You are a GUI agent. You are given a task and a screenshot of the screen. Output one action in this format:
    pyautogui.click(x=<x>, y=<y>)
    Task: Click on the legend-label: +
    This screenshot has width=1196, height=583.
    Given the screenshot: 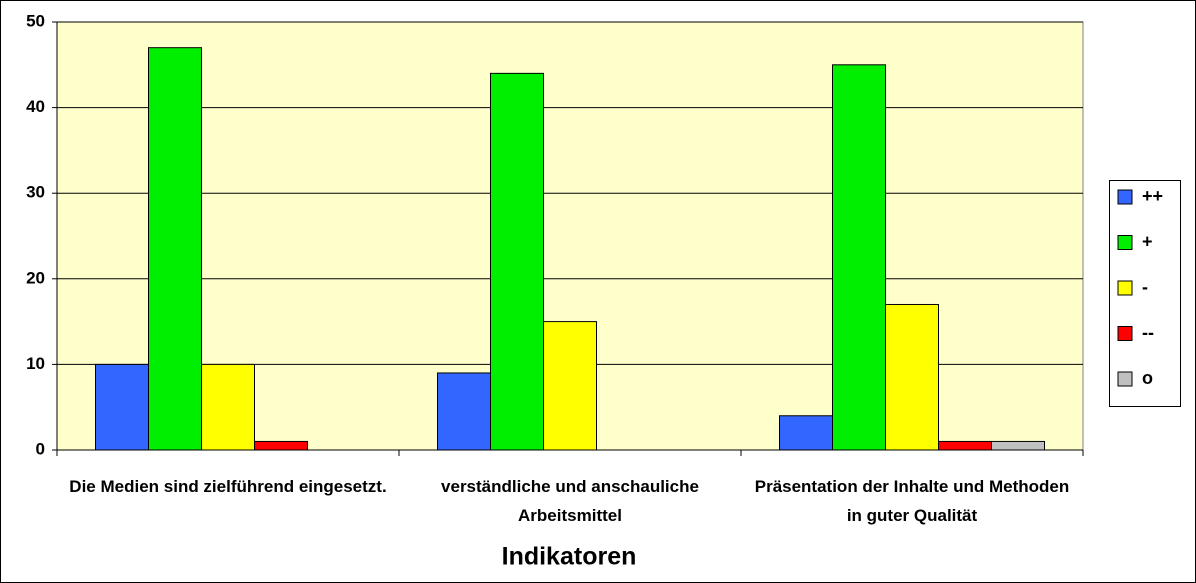 What is the action you would take?
    pyautogui.click(x=1147, y=241)
    